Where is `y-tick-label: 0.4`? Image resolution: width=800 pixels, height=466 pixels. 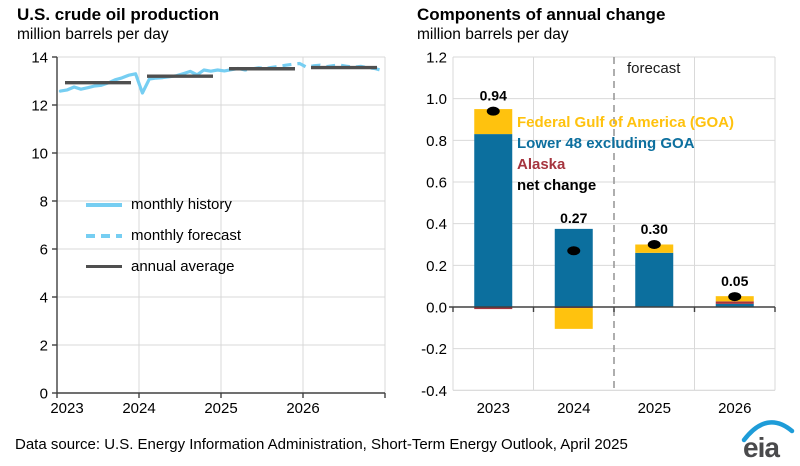
y-tick-label: 0.4 is located at coordinates (436, 224).